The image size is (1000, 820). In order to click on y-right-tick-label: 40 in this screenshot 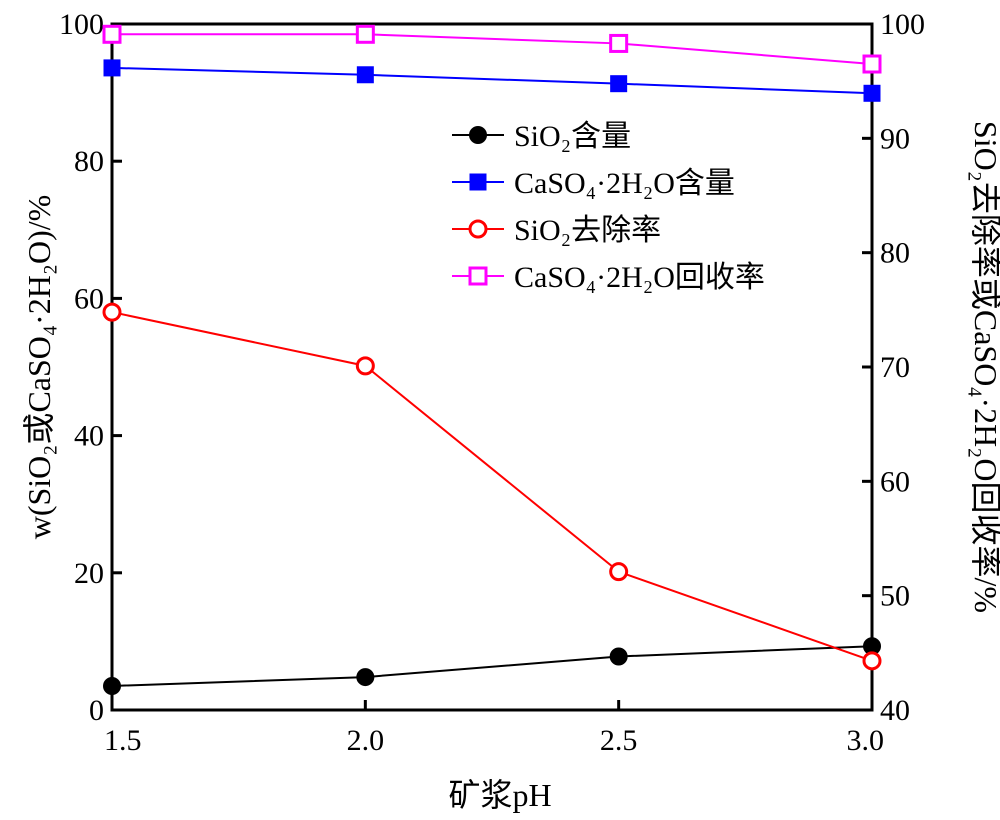, I will do `click(895, 710)`.